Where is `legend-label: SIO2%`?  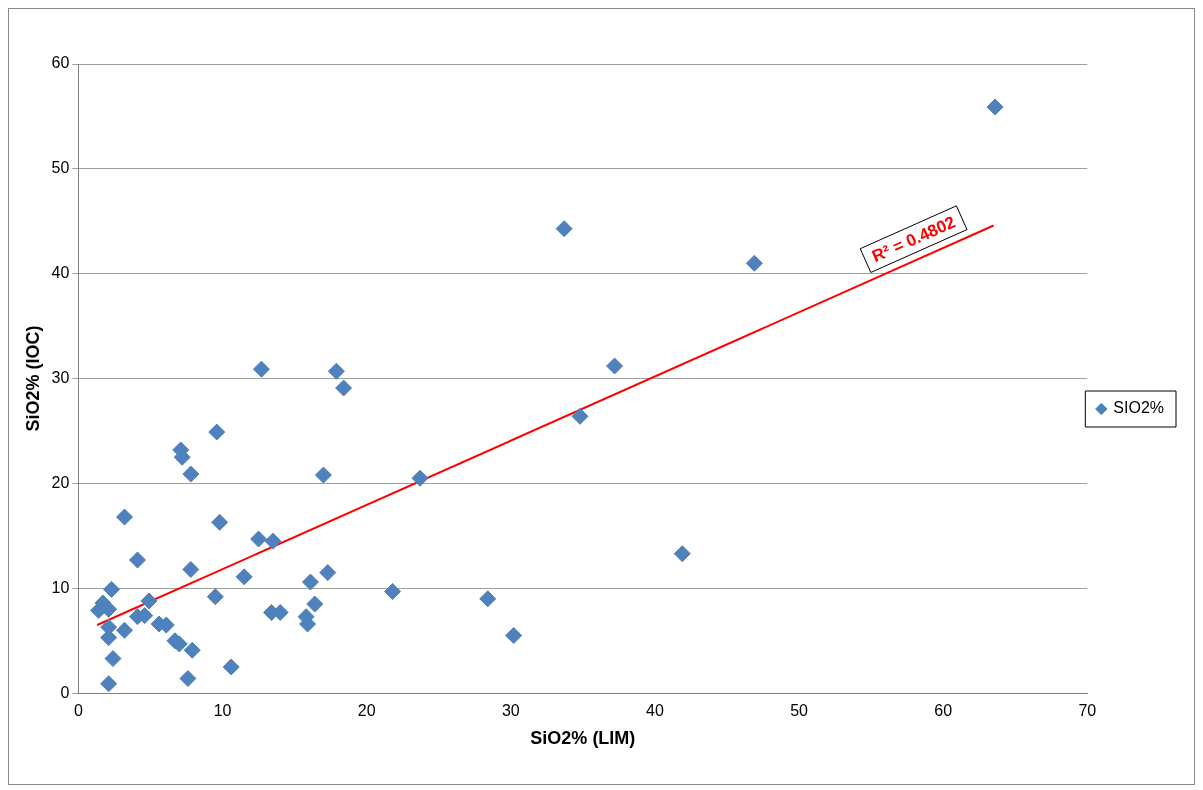
legend-label: SIO2% is located at coordinates (1138, 408).